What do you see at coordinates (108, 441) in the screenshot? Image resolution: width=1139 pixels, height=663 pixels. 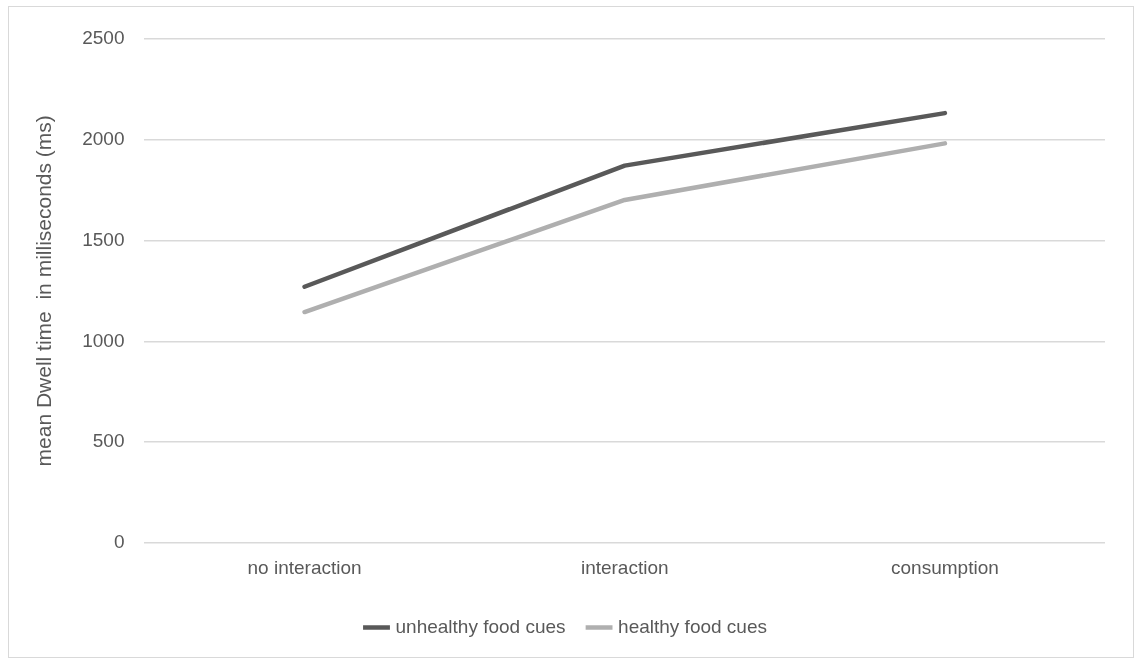 I see `y-tick-label: 500` at bounding box center [108, 441].